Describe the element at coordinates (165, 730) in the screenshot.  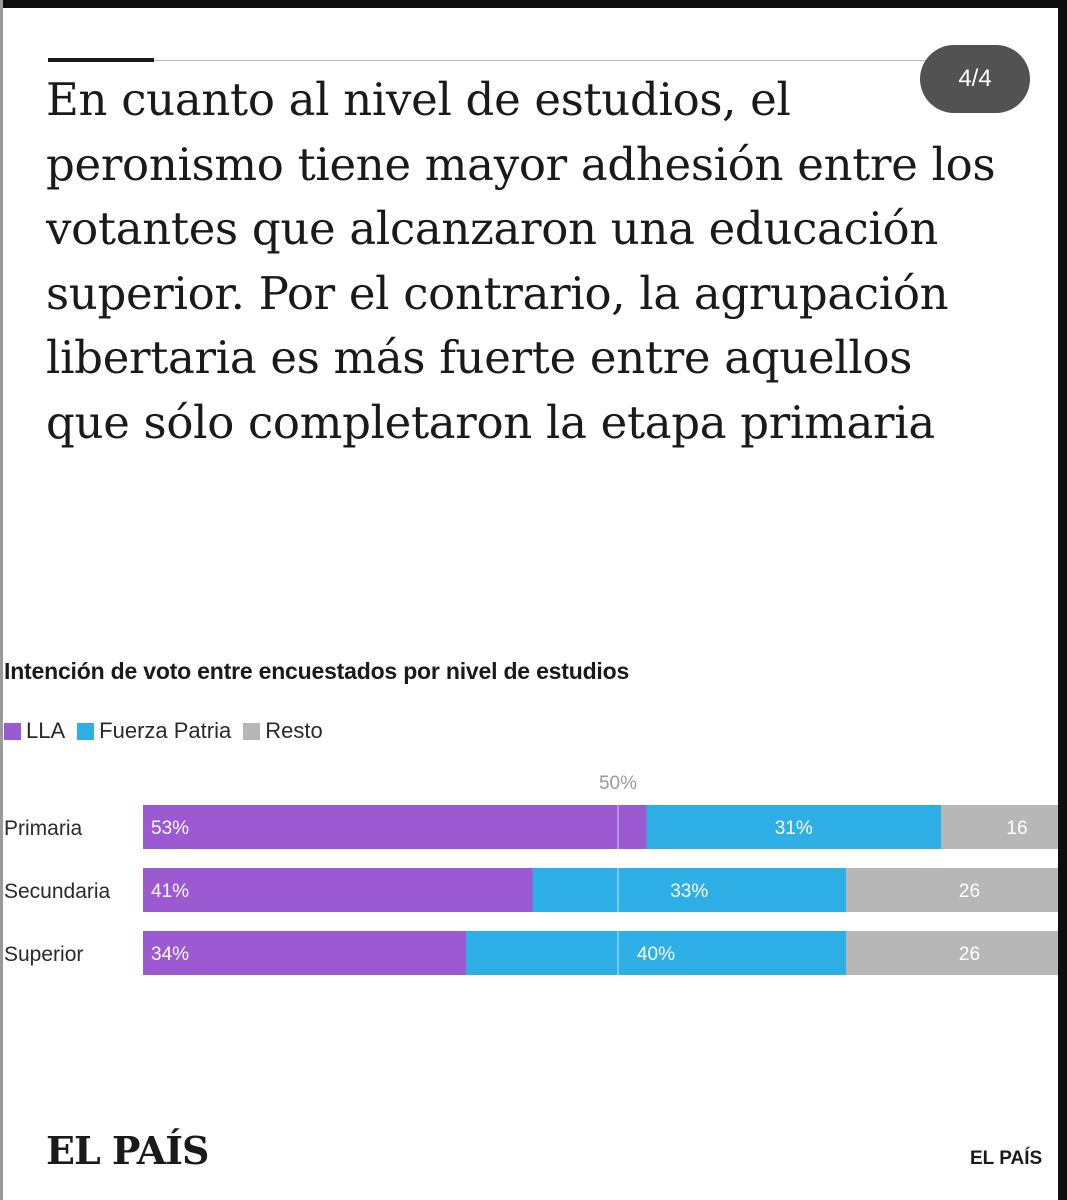
I see `legend-label-fuerza-patria: Fuerza Patria` at that location.